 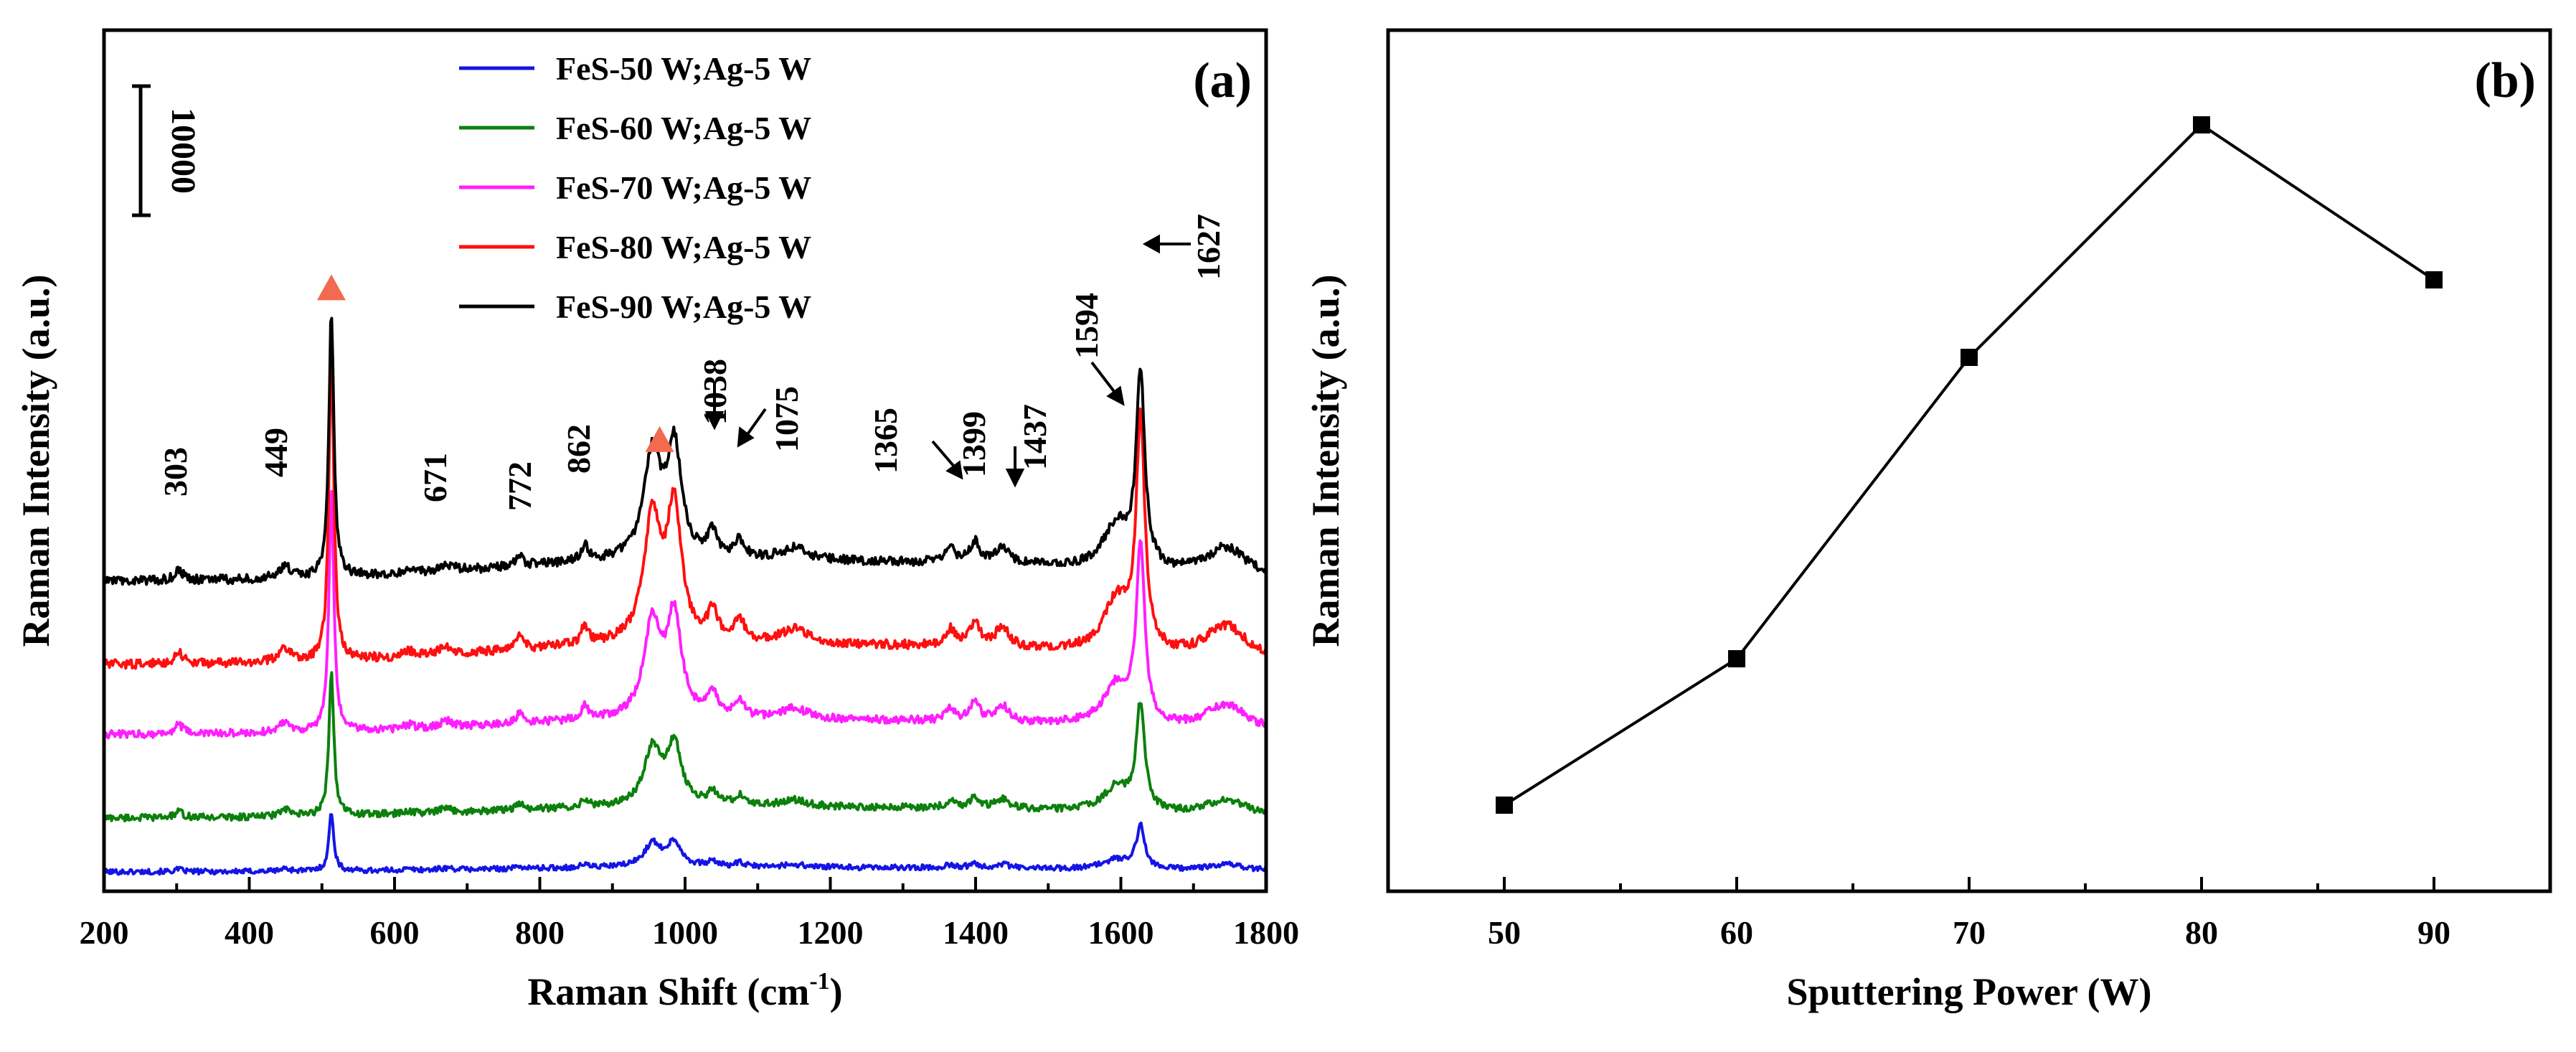 I want to click on legend-label: FeS-80 W;Ag-5 W, so click(x=683, y=247).